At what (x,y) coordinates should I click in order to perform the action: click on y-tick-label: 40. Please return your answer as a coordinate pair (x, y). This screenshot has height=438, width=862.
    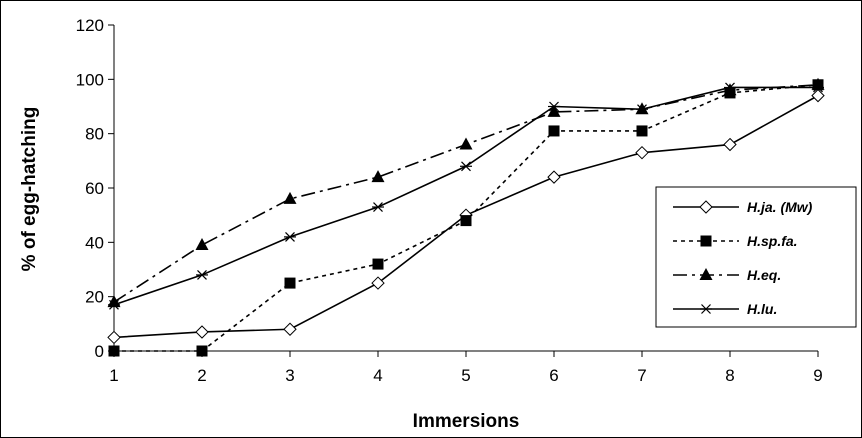
    Looking at the image, I should click on (94, 242).